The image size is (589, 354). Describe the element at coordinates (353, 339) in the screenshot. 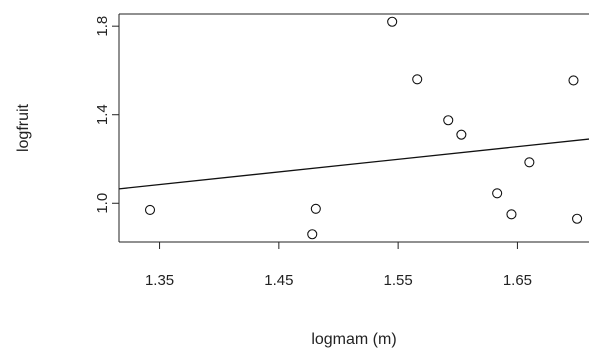

I see `x-axis-label: logmam (m)` at that location.